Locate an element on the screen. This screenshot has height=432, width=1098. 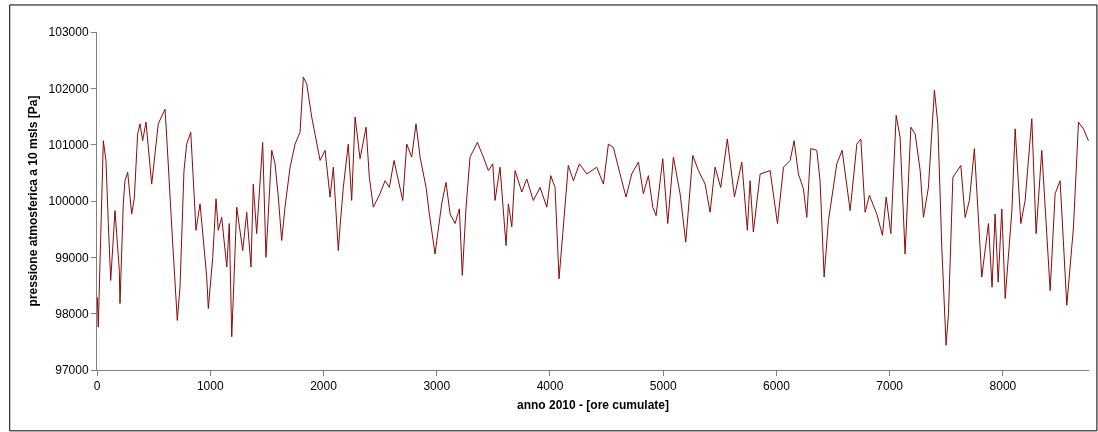
x-tick-label: 7000 is located at coordinates (890, 386).